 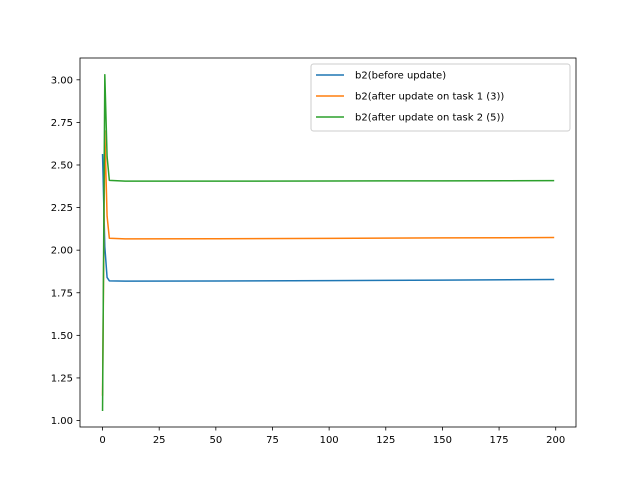 What do you see at coordinates (62, 251) in the screenshot?
I see `y-tick-label: 2.00` at bounding box center [62, 251].